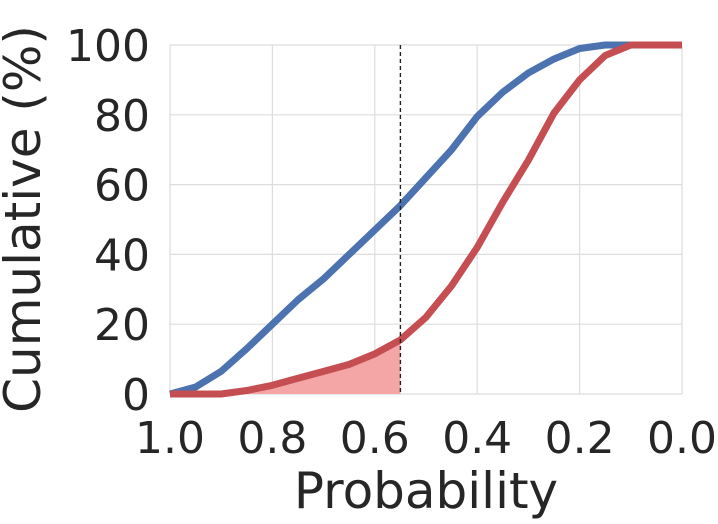 Image resolution: width=718 pixels, height=524 pixels. Describe the element at coordinates (136, 395) in the screenshot. I see `y-tick-label: 0` at that location.